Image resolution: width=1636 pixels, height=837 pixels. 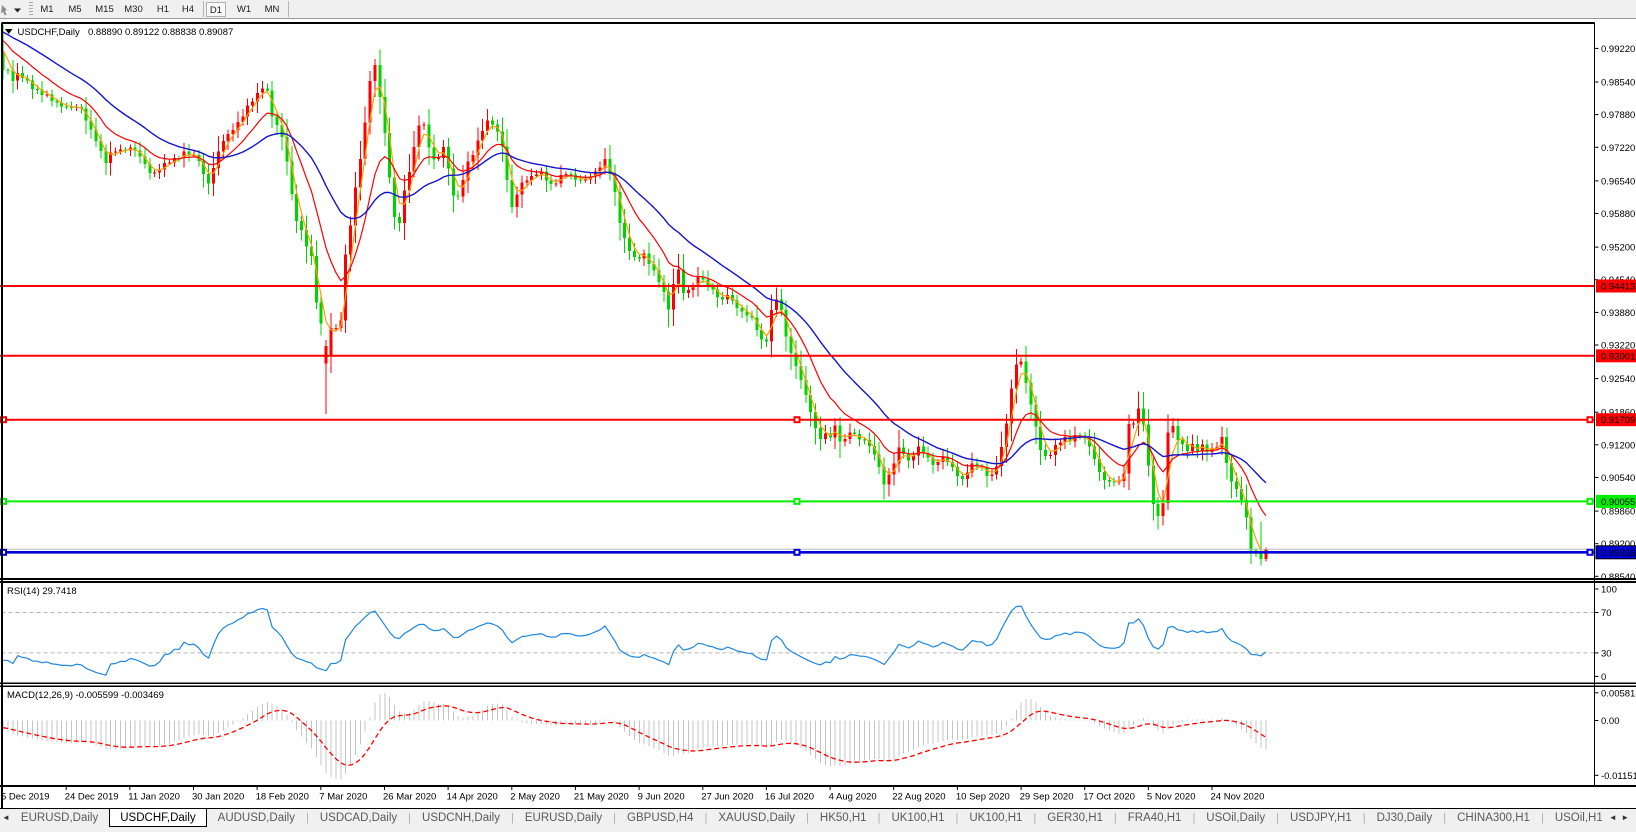 What do you see at coordinates (409, 797) in the screenshot?
I see `svg-text: 26 Mar 2020` at bounding box center [409, 797].